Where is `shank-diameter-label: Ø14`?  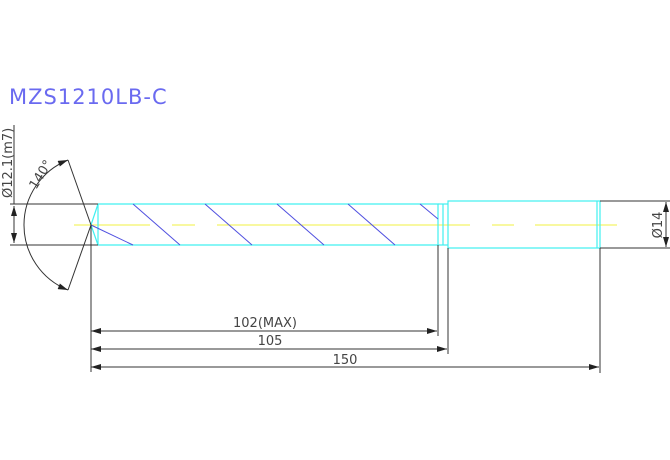
shank-diameter-label: Ø14 is located at coordinates (658, 225).